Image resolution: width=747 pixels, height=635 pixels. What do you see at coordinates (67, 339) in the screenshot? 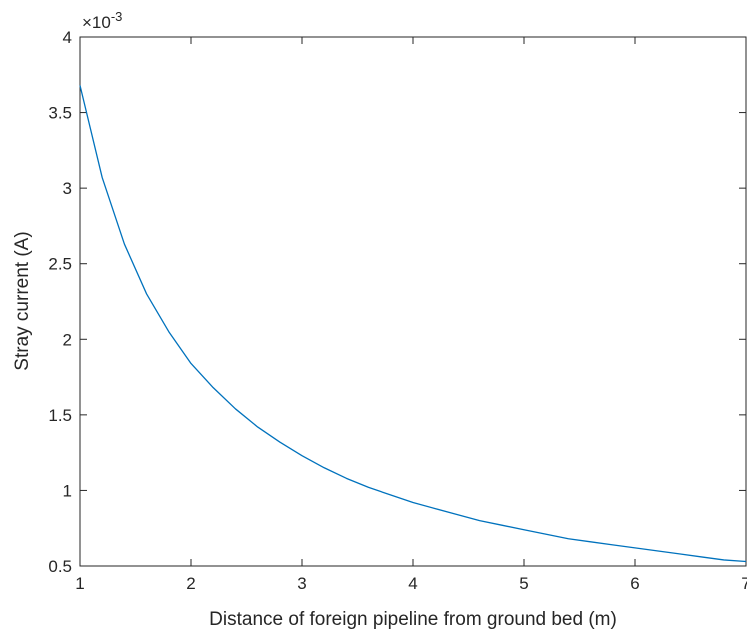
I see `y-tick-label: 2` at bounding box center [67, 339].